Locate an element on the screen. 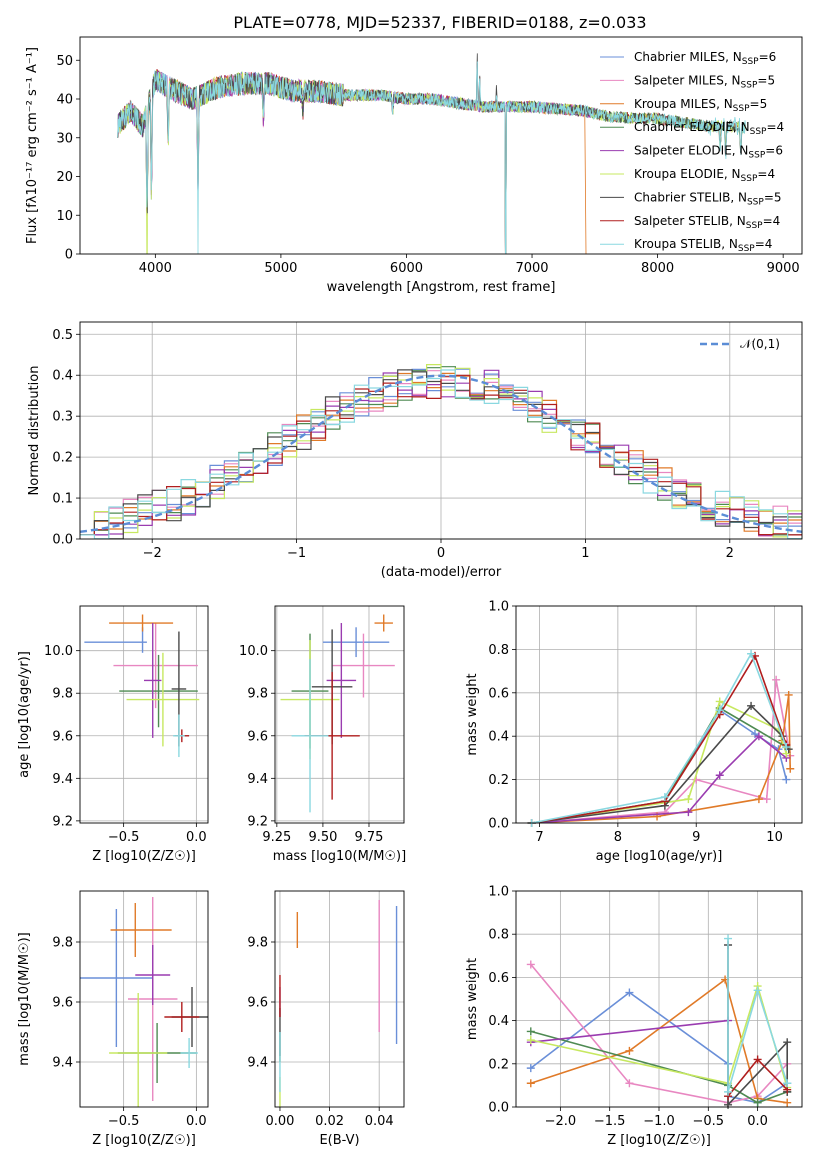  normal-curve is located at coordinates (441, 453).